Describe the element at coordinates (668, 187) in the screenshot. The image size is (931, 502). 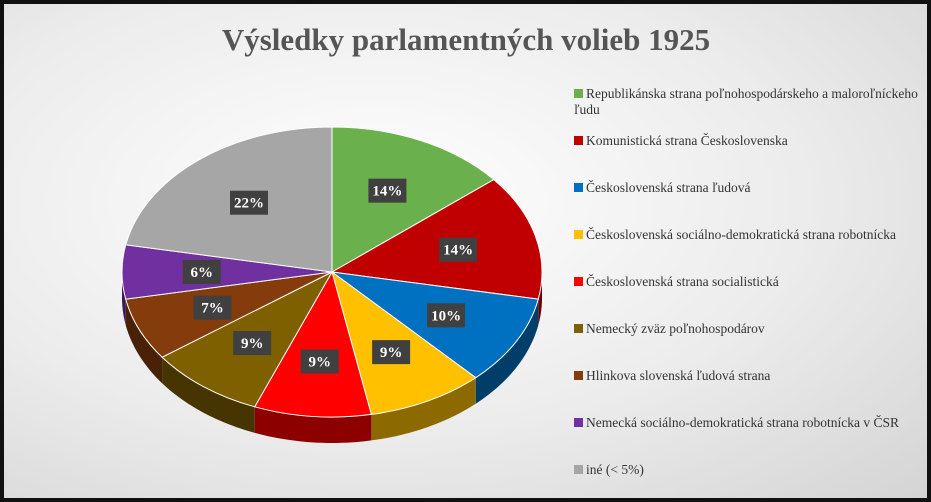
I see `legend-label: Československá strana ľudová` at that location.